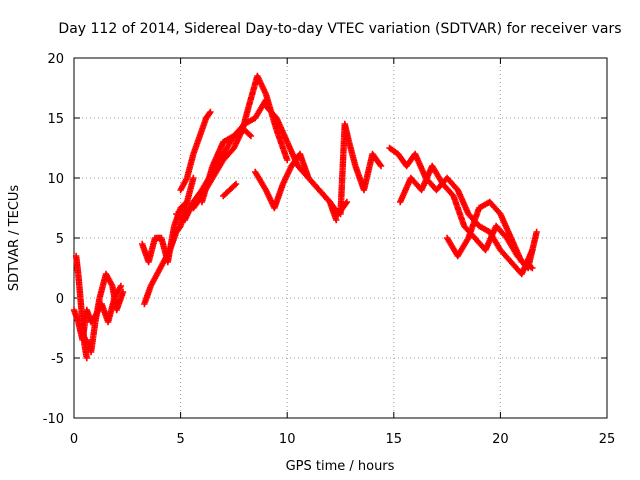  What do you see at coordinates (500, 439) in the screenshot?
I see `x-tick-label: 20` at bounding box center [500, 439].